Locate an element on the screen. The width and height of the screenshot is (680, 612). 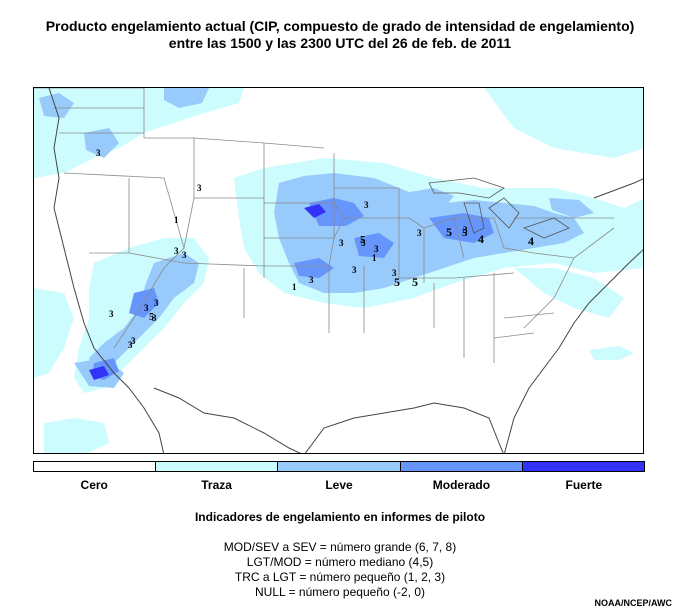
marker-0: 3 is located at coordinates (98, 153).